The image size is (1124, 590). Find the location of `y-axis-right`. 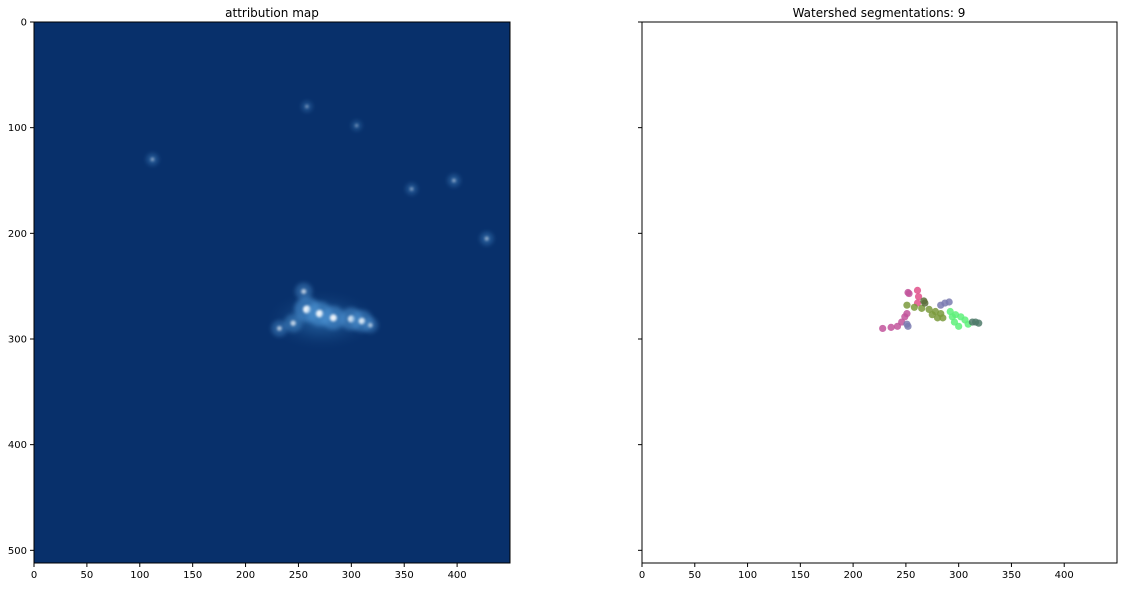

y-axis-right is located at coordinates (640, 286).